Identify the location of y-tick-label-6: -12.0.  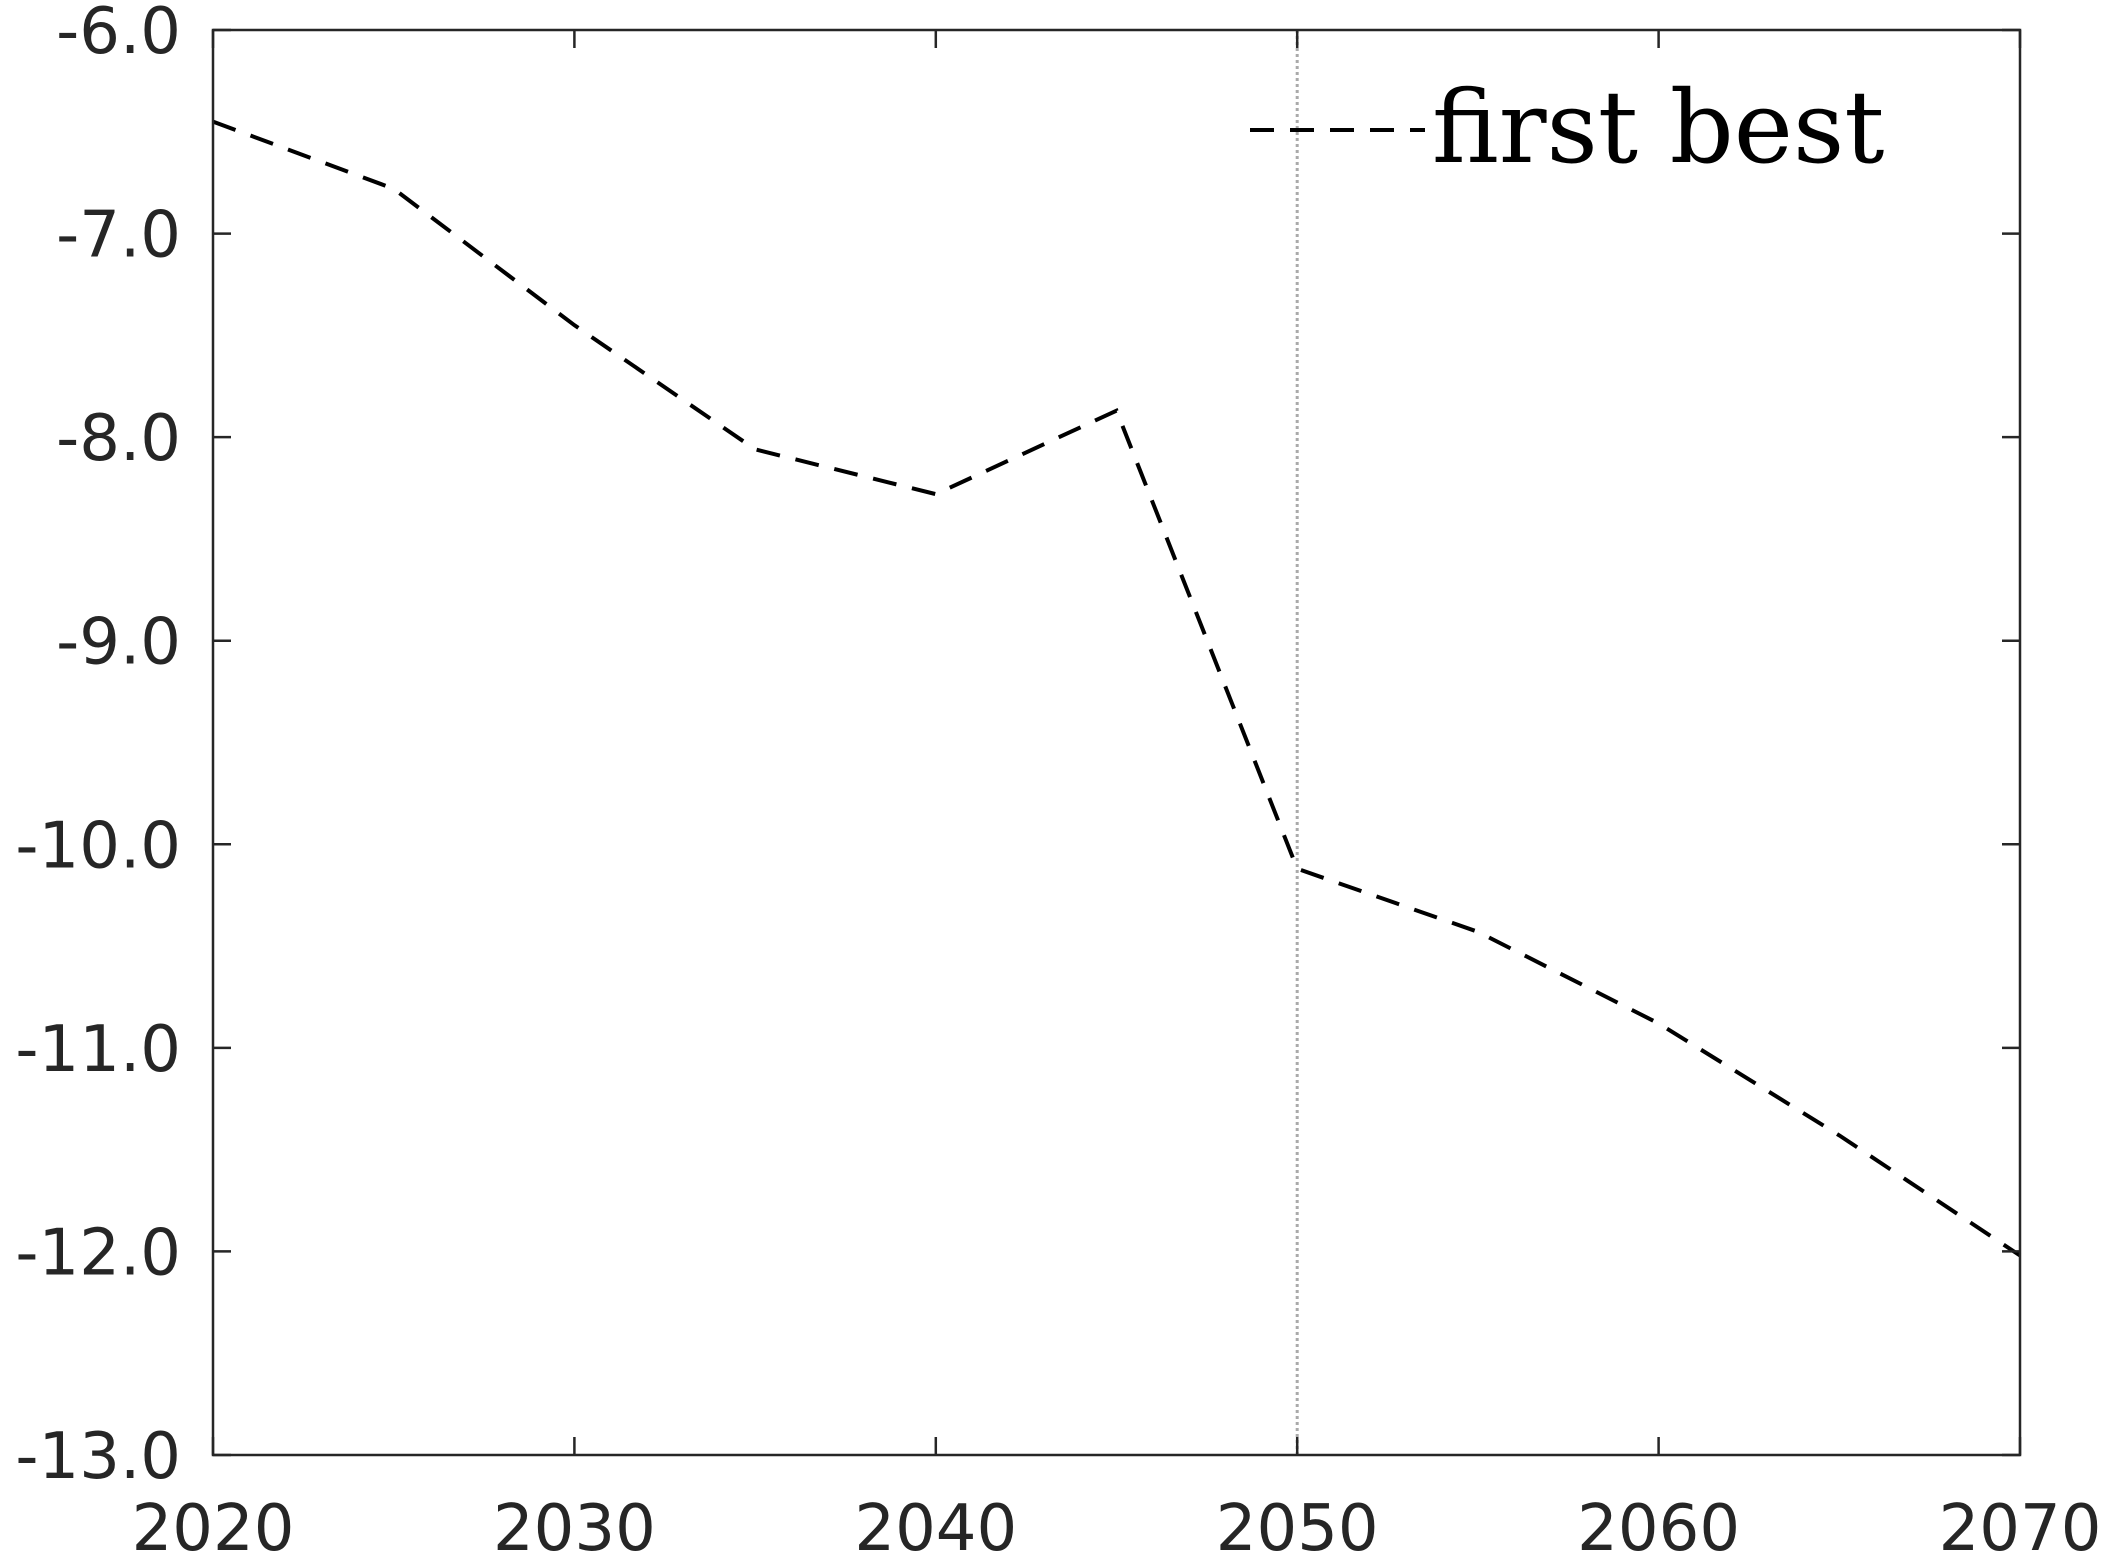
(98, 1253).